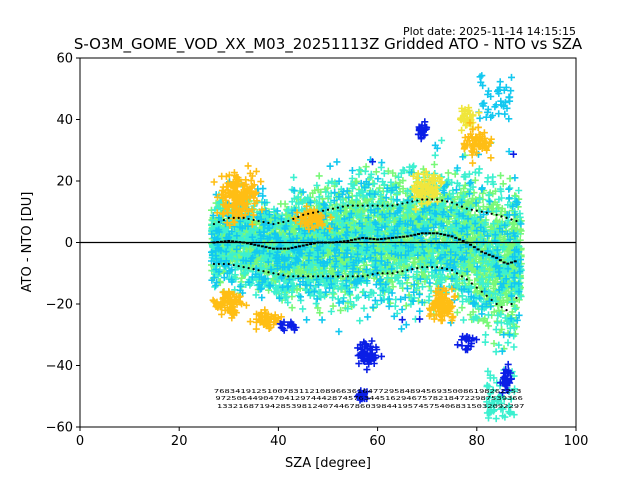 This screenshot has width=640, height=480. Describe the element at coordinates (278, 441) in the screenshot. I see `x-tick-label: 40` at that location.